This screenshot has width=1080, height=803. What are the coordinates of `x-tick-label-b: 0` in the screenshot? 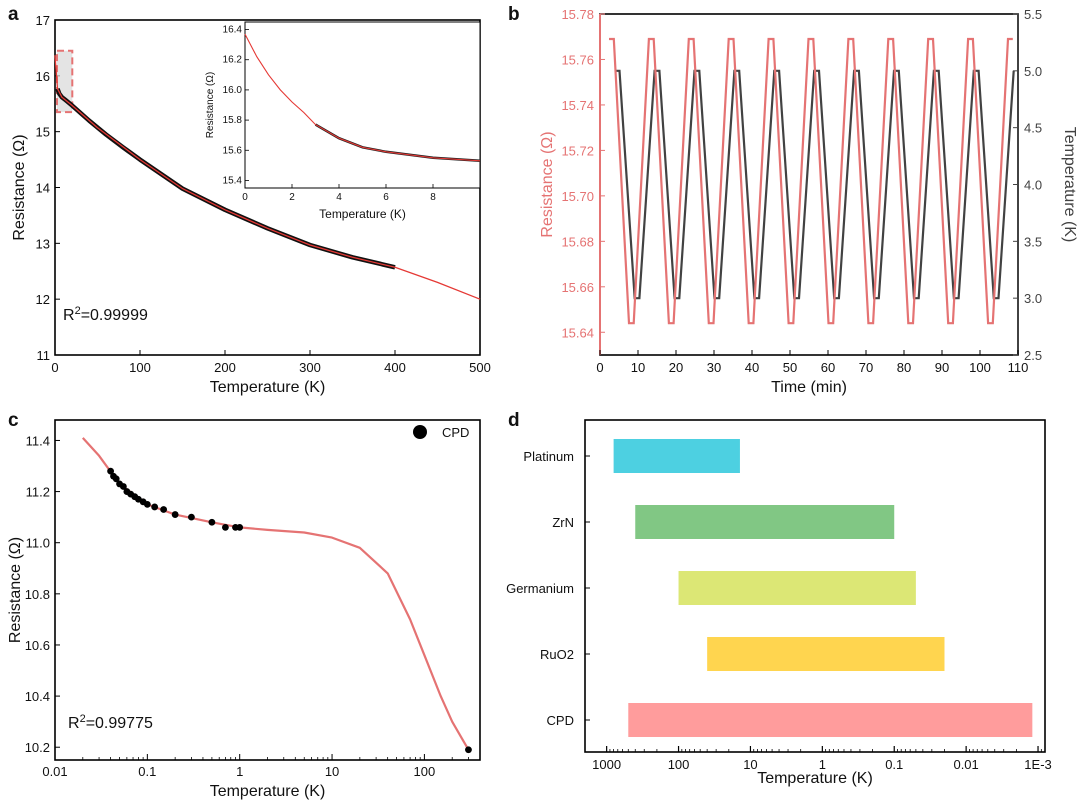 It's located at (599, 367).